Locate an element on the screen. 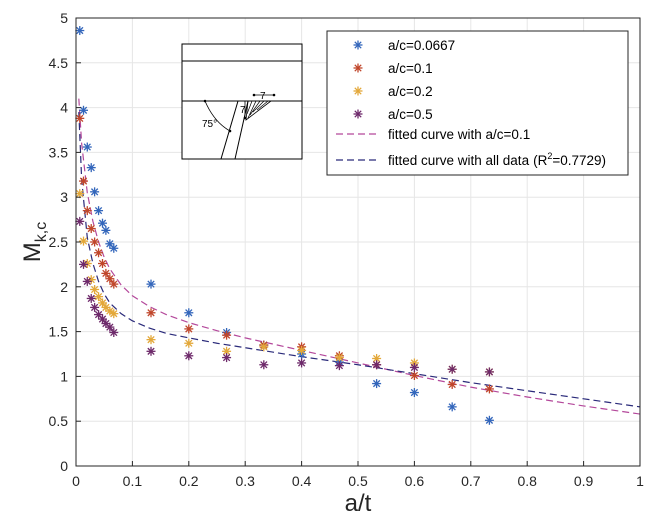  x-tick-label: 0.9 is located at coordinates (584, 481).